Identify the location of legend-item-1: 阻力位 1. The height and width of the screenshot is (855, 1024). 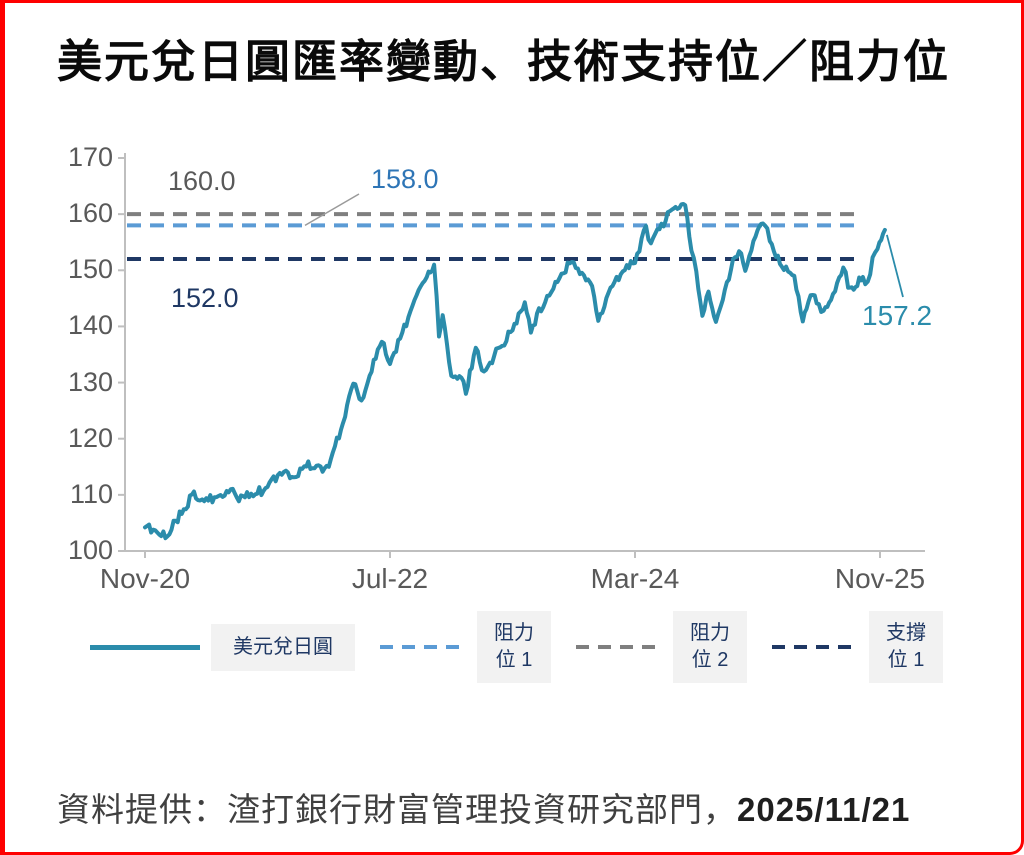
(465, 647).